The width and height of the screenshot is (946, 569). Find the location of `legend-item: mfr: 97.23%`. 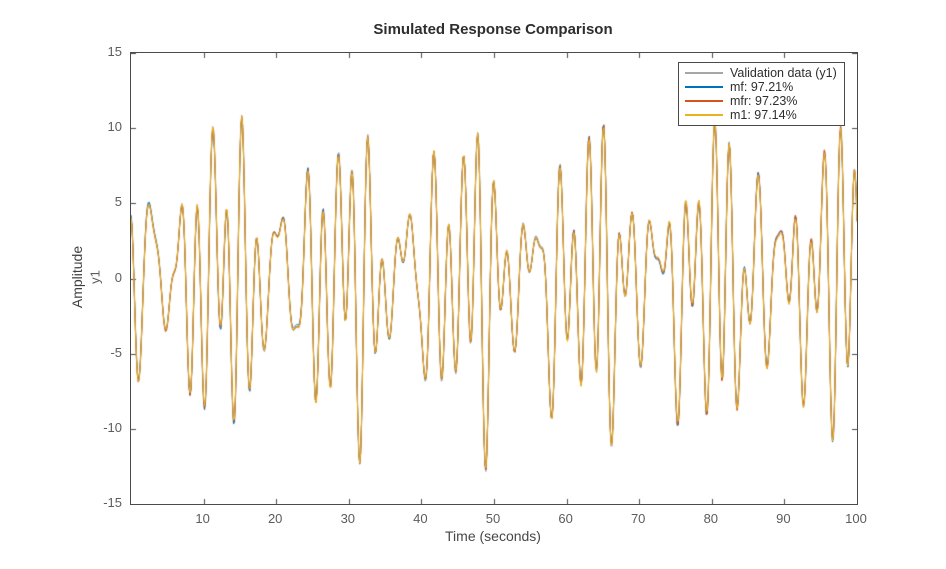

legend-item: mfr: 97.23% is located at coordinates (761, 101).